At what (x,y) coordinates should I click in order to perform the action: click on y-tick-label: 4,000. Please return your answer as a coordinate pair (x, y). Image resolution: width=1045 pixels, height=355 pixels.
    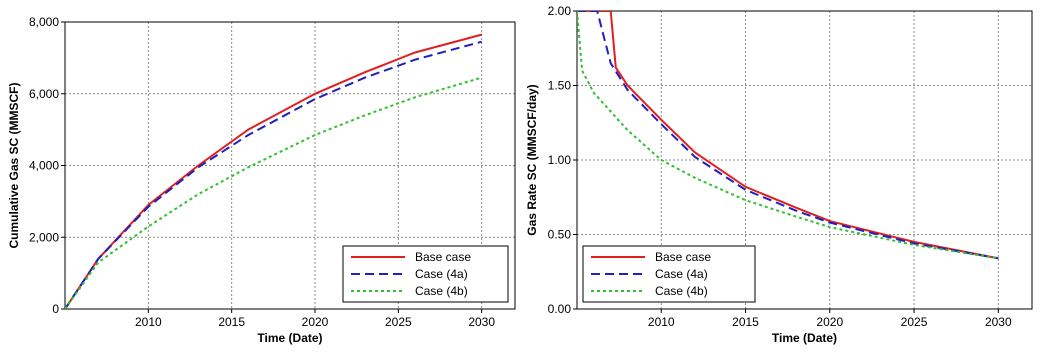
    Looking at the image, I should click on (44, 166).